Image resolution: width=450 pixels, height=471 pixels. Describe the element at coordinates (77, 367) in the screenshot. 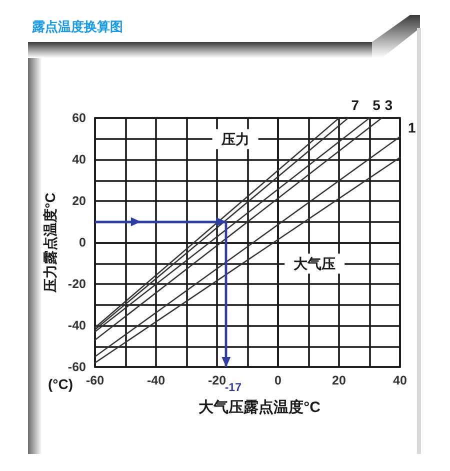

I see `y-tick-label: -60` at that location.